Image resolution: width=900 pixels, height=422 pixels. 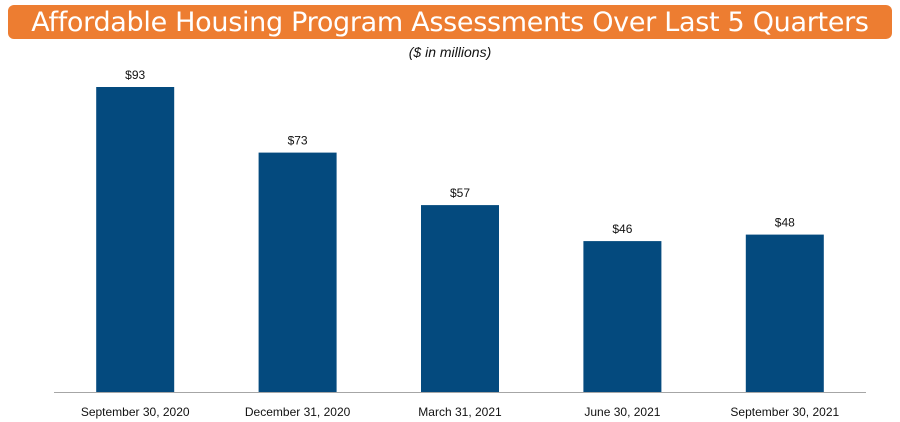 What do you see at coordinates (298, 412) in the screenshot?
I see `x-tick-label-2: December 31, 2020` at bounding box center [298, 412].